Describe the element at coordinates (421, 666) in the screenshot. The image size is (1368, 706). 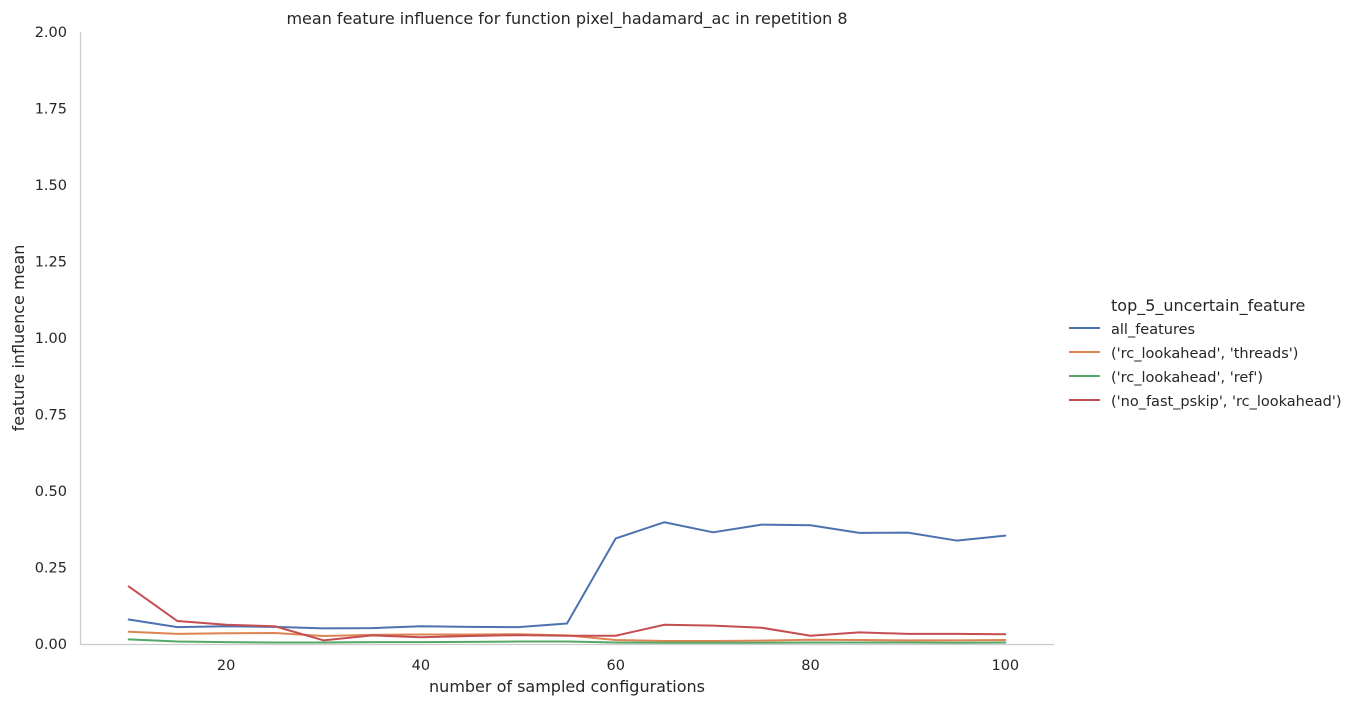
I see `x-tick-label: 40` at that location.